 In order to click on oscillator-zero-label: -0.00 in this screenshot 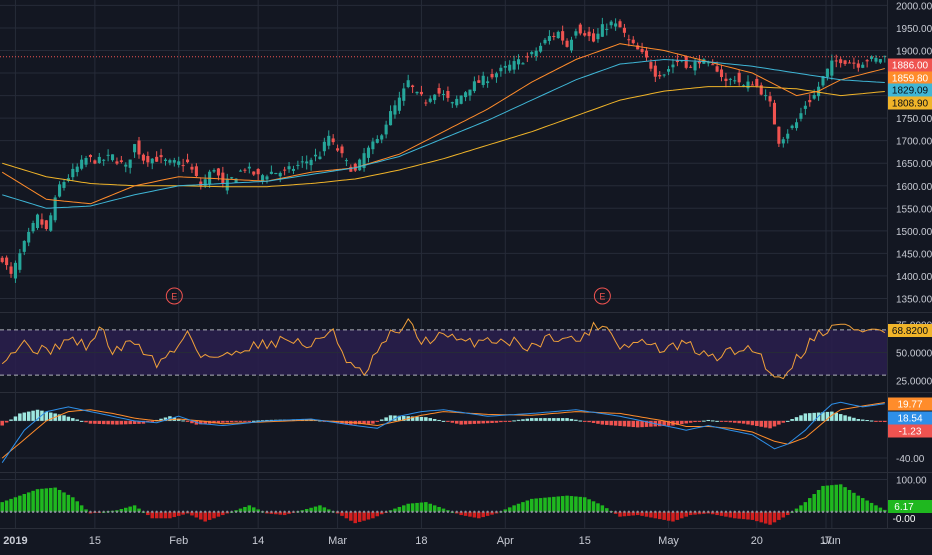, I will do `click(904, 519)`.